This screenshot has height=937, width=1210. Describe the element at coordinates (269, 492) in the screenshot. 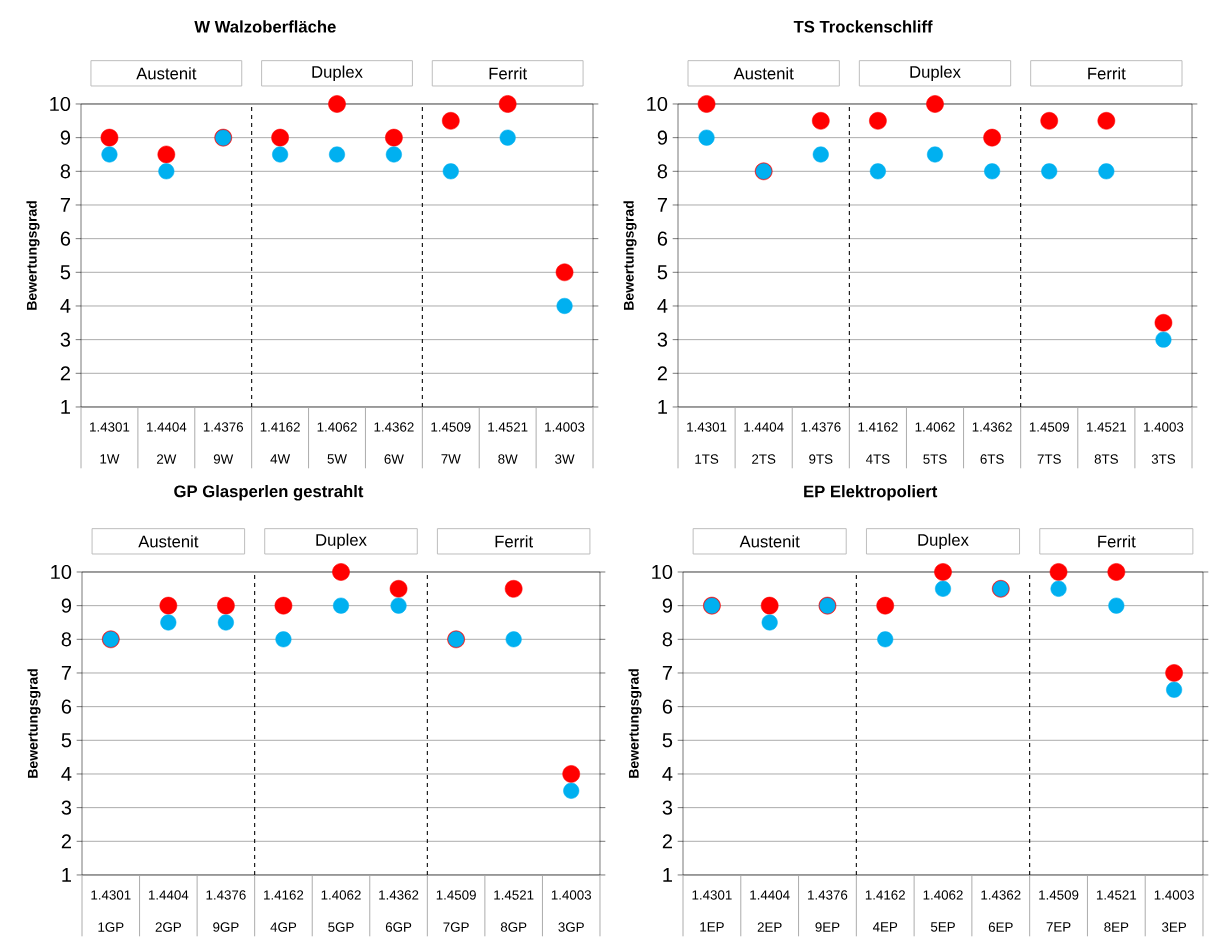

I see `chart-title: GP Glasperlen gestrahlt` at that location.